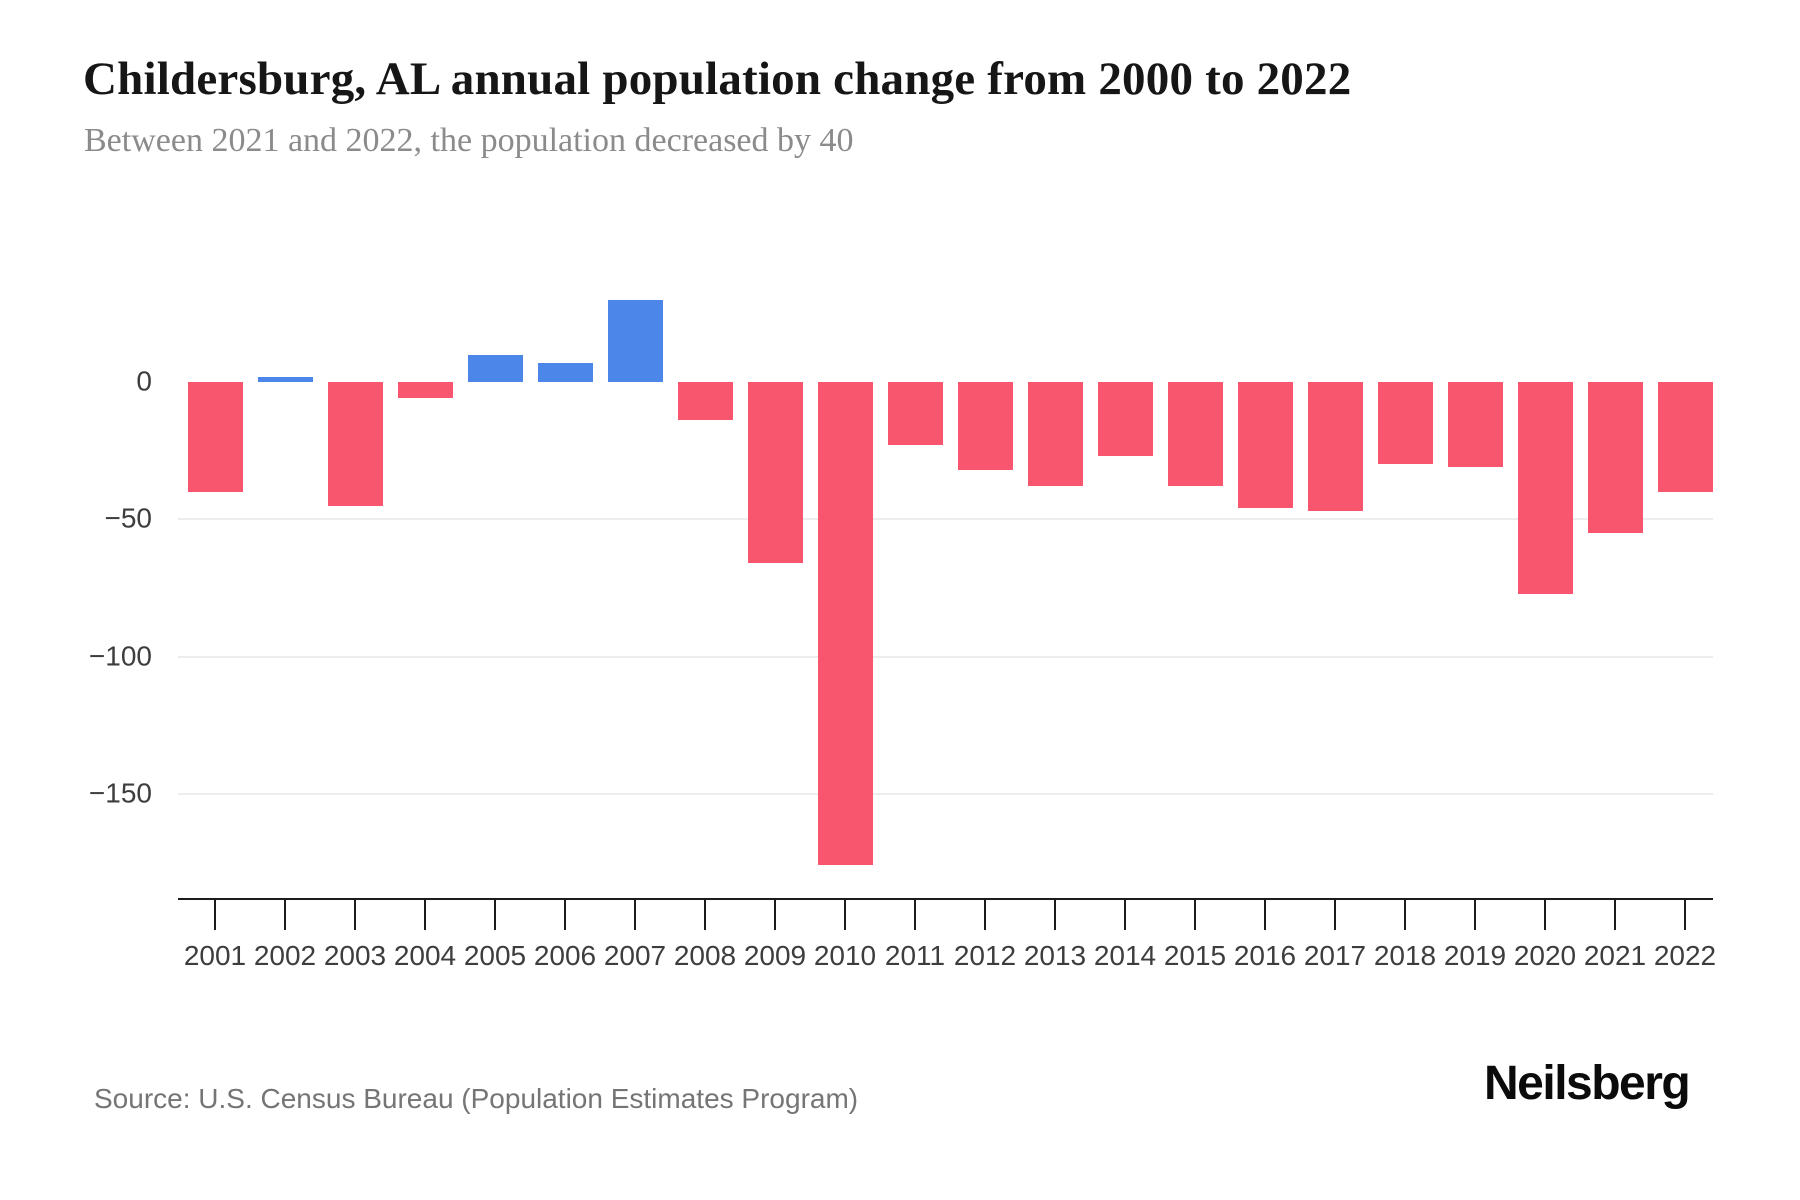 The image size is (1800, 1200). I want to click on bar-2017, so click(1335, 447).